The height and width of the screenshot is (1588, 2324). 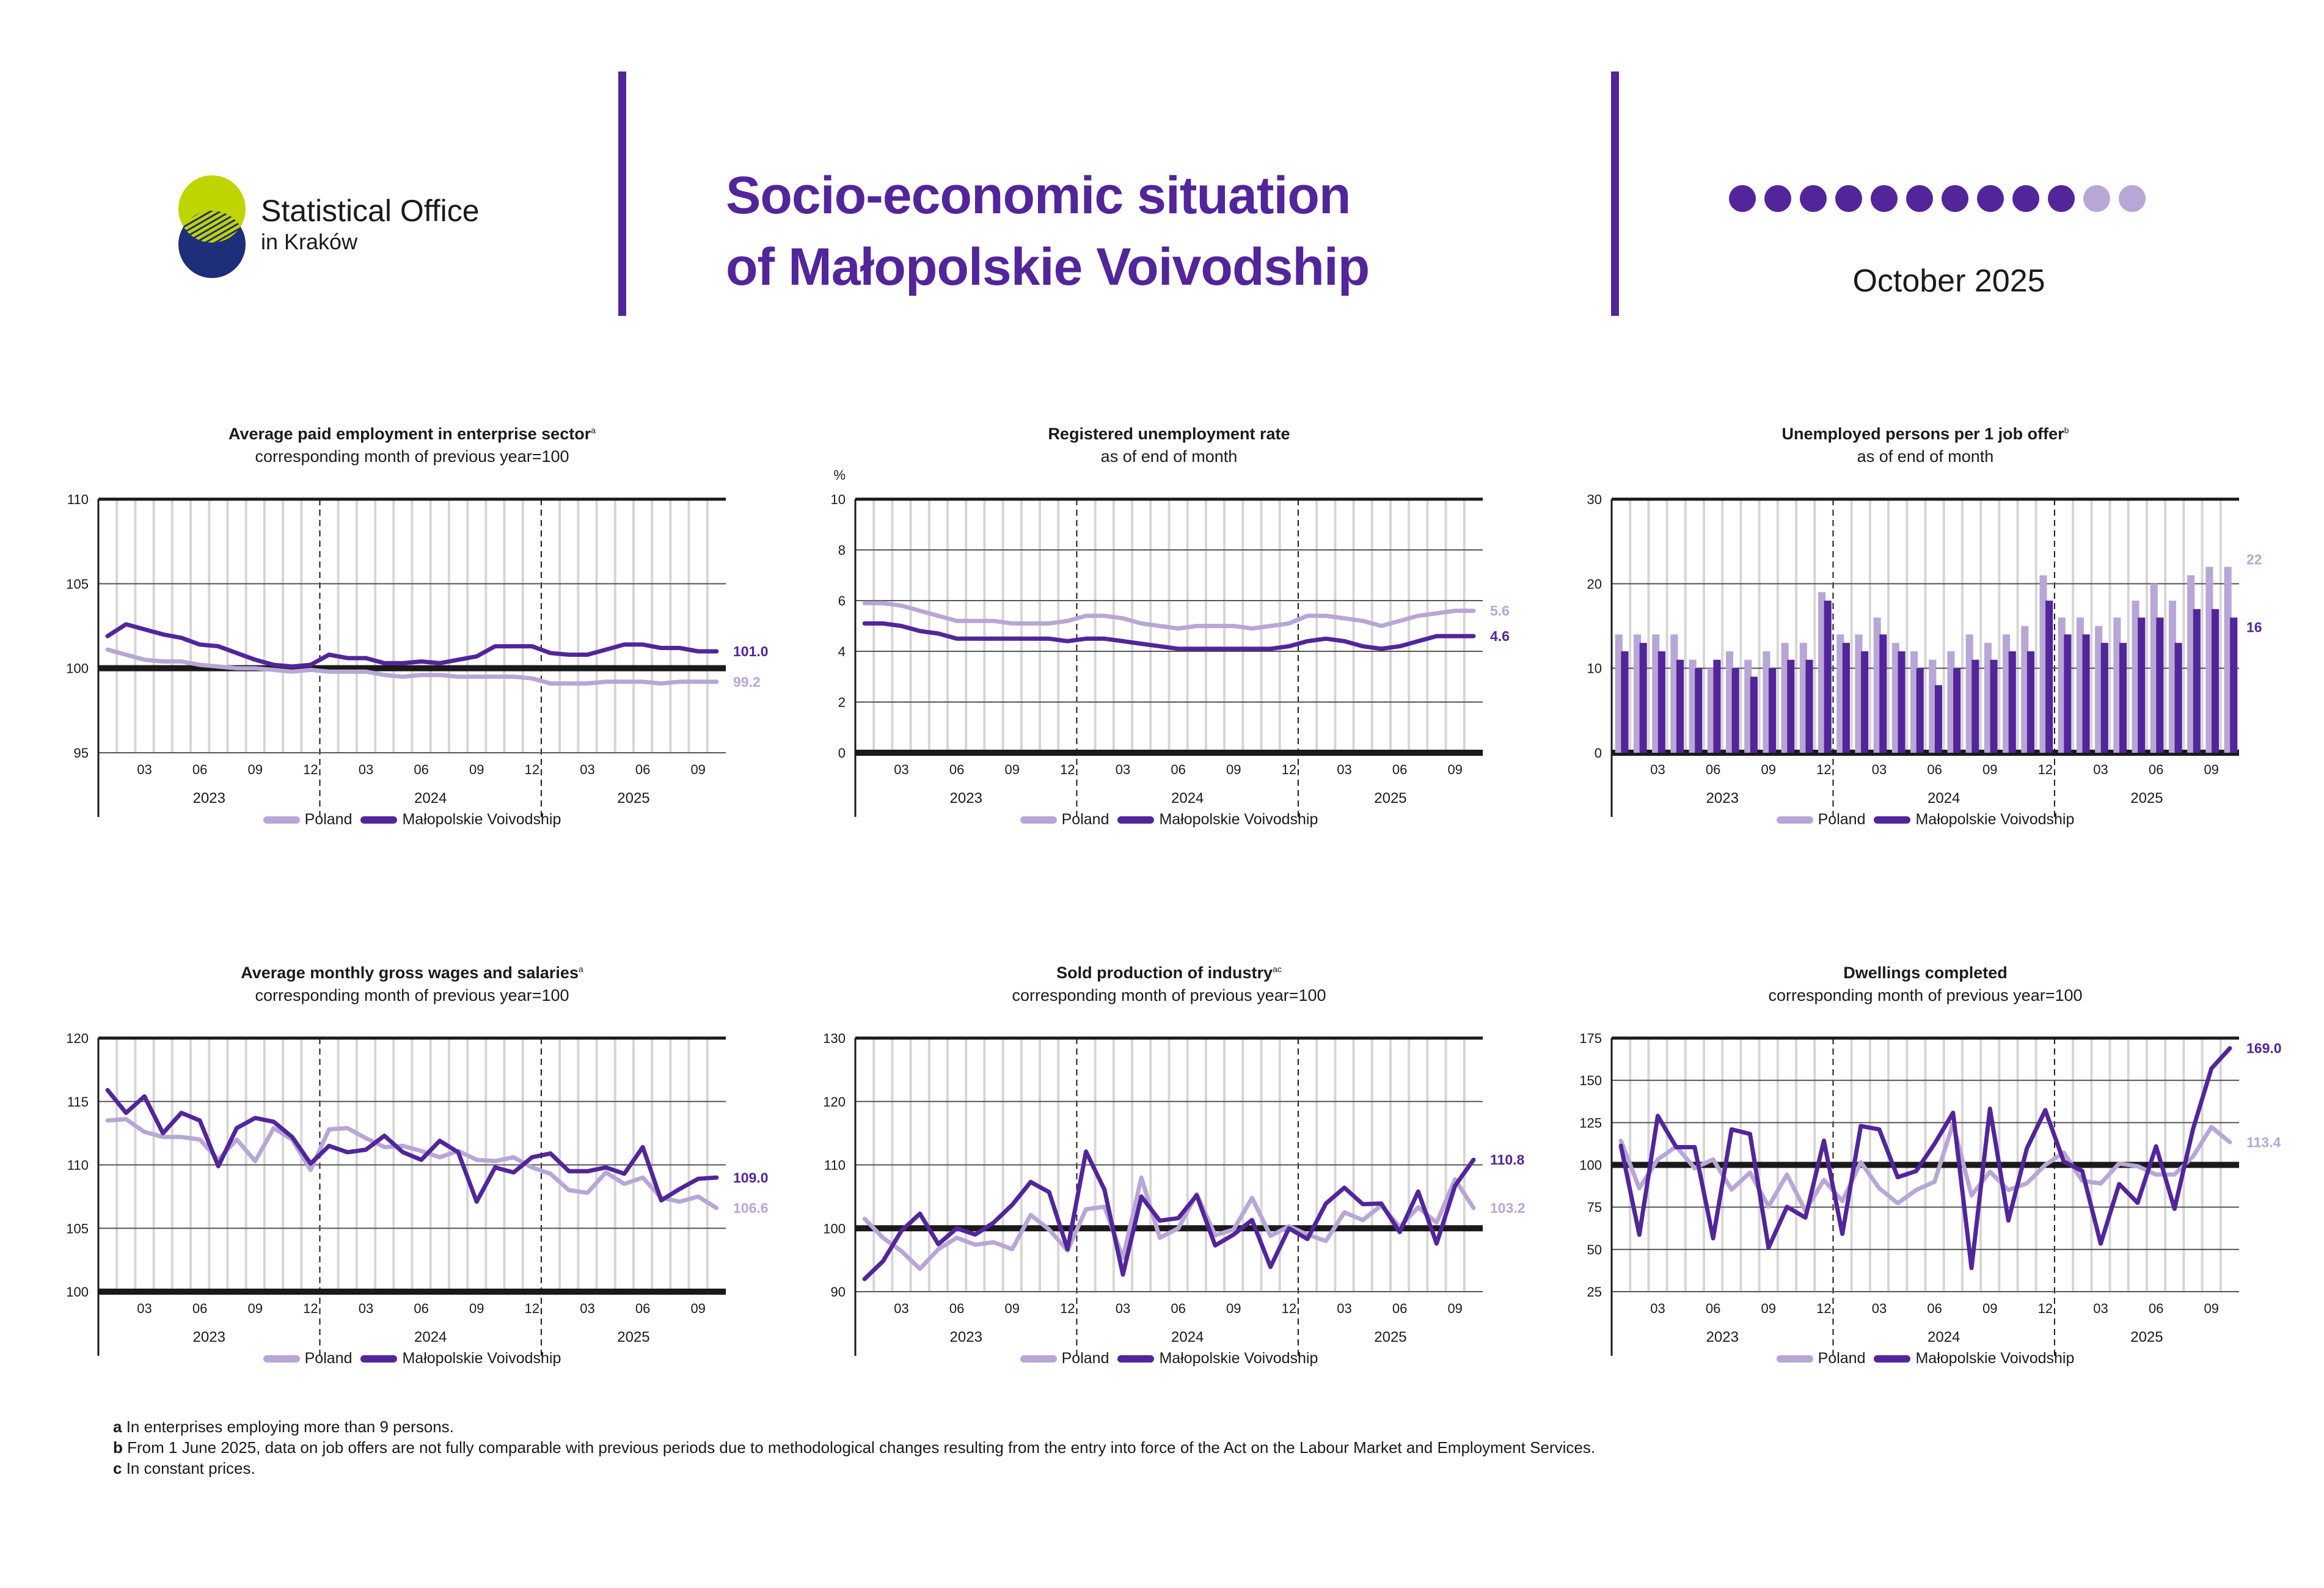 What do you see at coordinates (77, 1038) in the screenshot?
I see `y-tick-label: 120` at bounding box center [77, 1038].